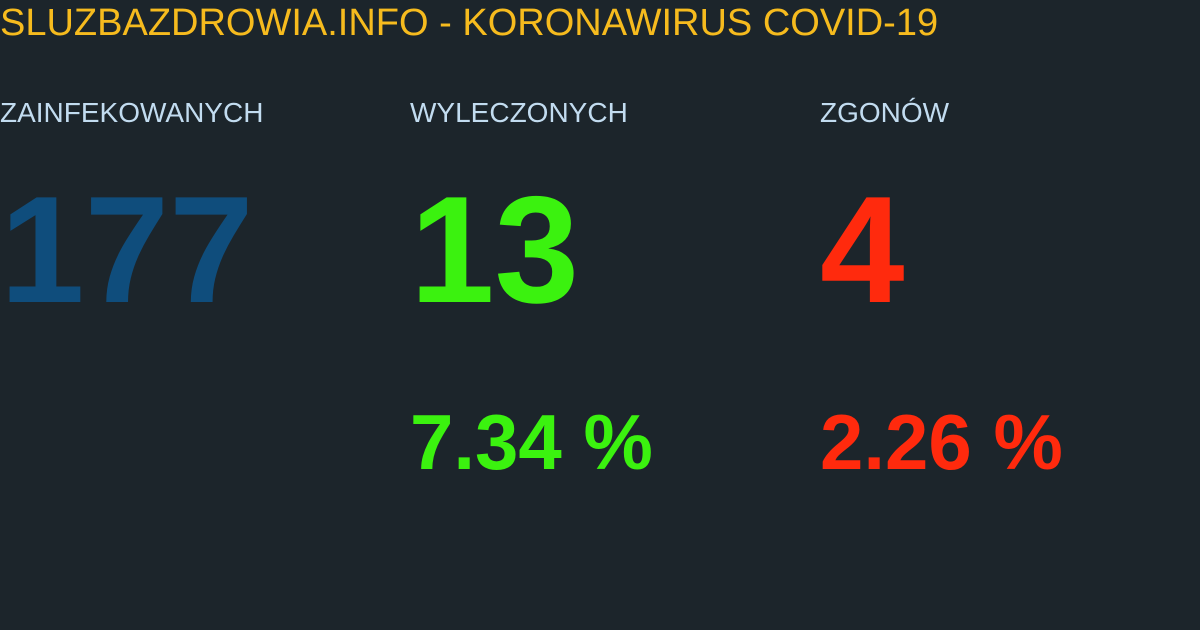  Describe the element at coordinates (862, 250) in the screenshot. I see `deaths-count: 4` at that location.